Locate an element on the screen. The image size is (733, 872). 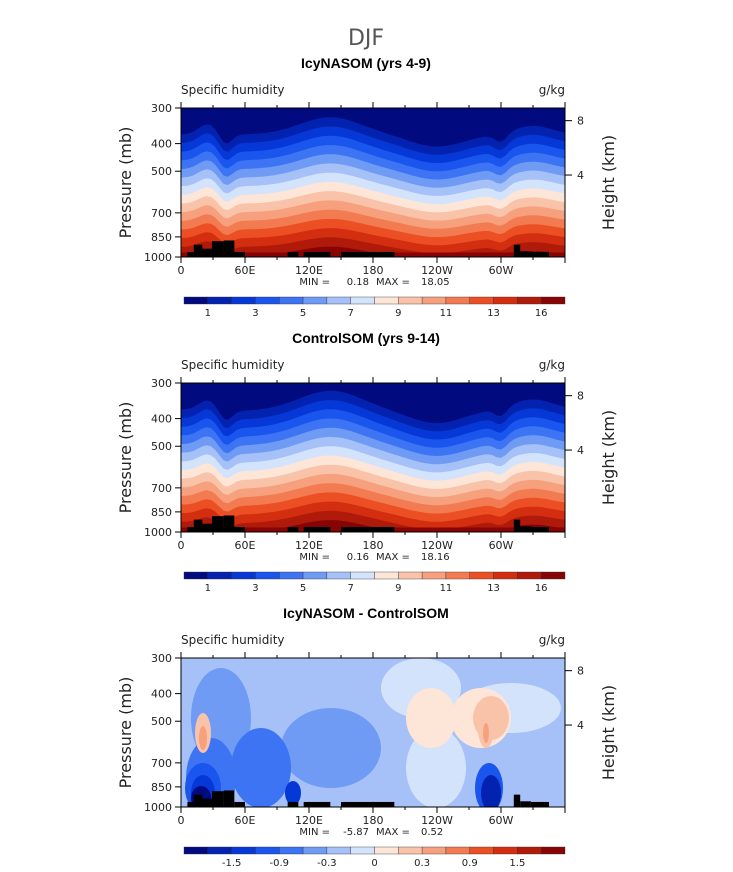
colorbar-label: 7 is located at coordinates (351, 588).